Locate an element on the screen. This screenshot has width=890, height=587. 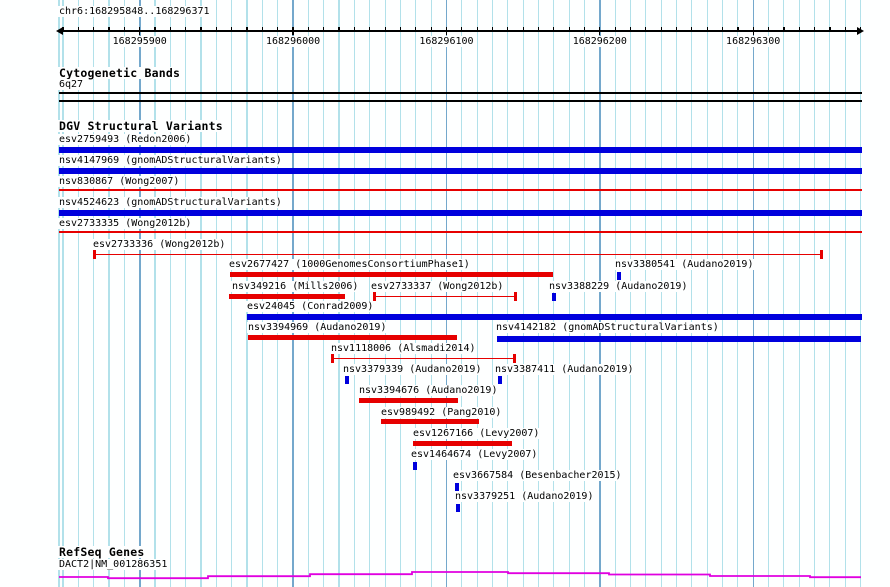
variant-label: nsv3380541 (Audano2019) is located at coordinates (684, 264).